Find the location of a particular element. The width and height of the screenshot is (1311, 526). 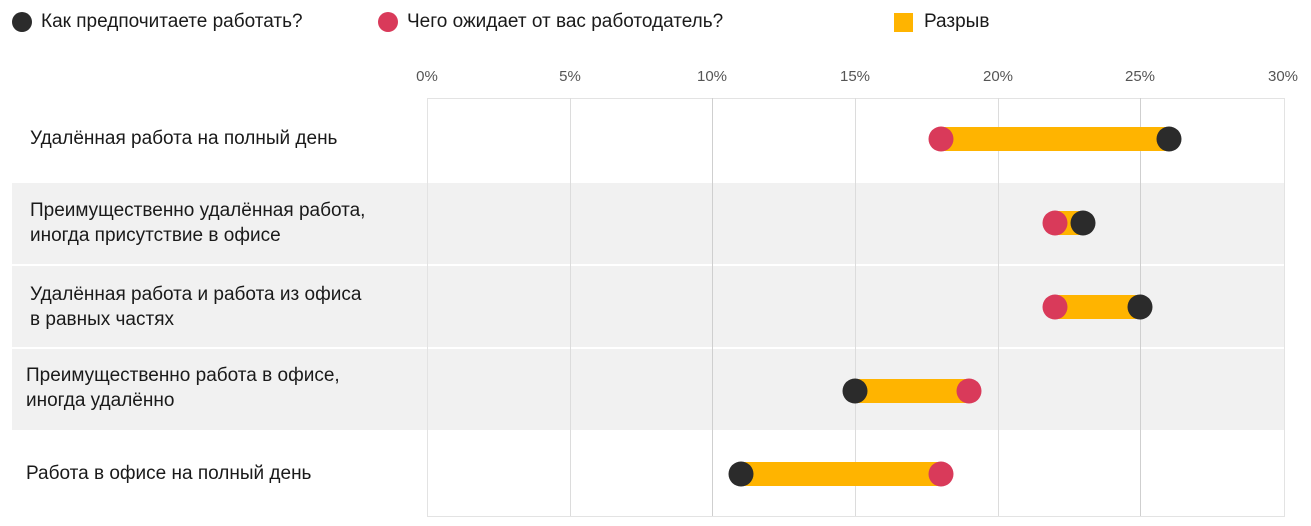

dark-circle-icon is located at coordinates (22, 22).